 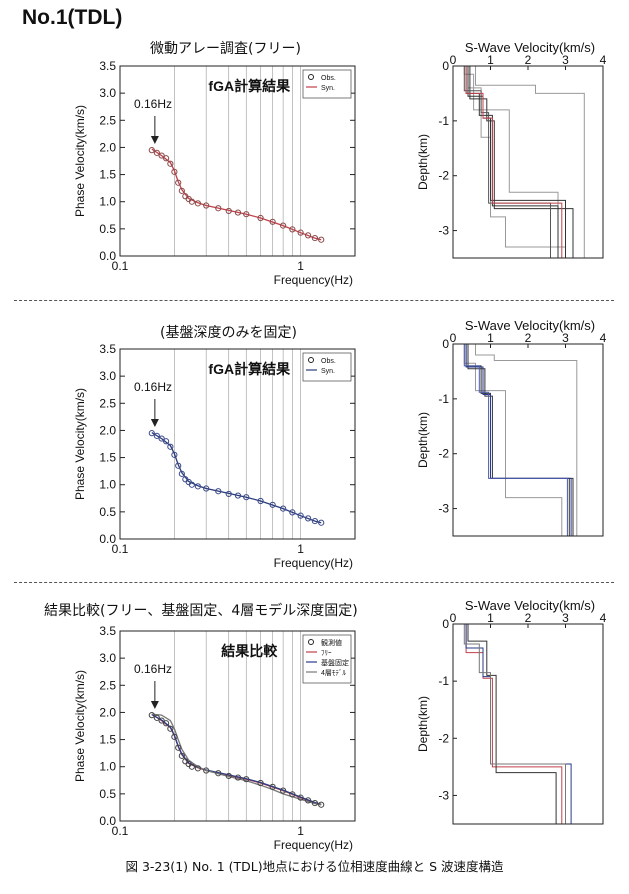 What do you see at coordinates (331, 642) in the screenshot?
I see `legend-label: 観測値` at bounding box center [331, 642].